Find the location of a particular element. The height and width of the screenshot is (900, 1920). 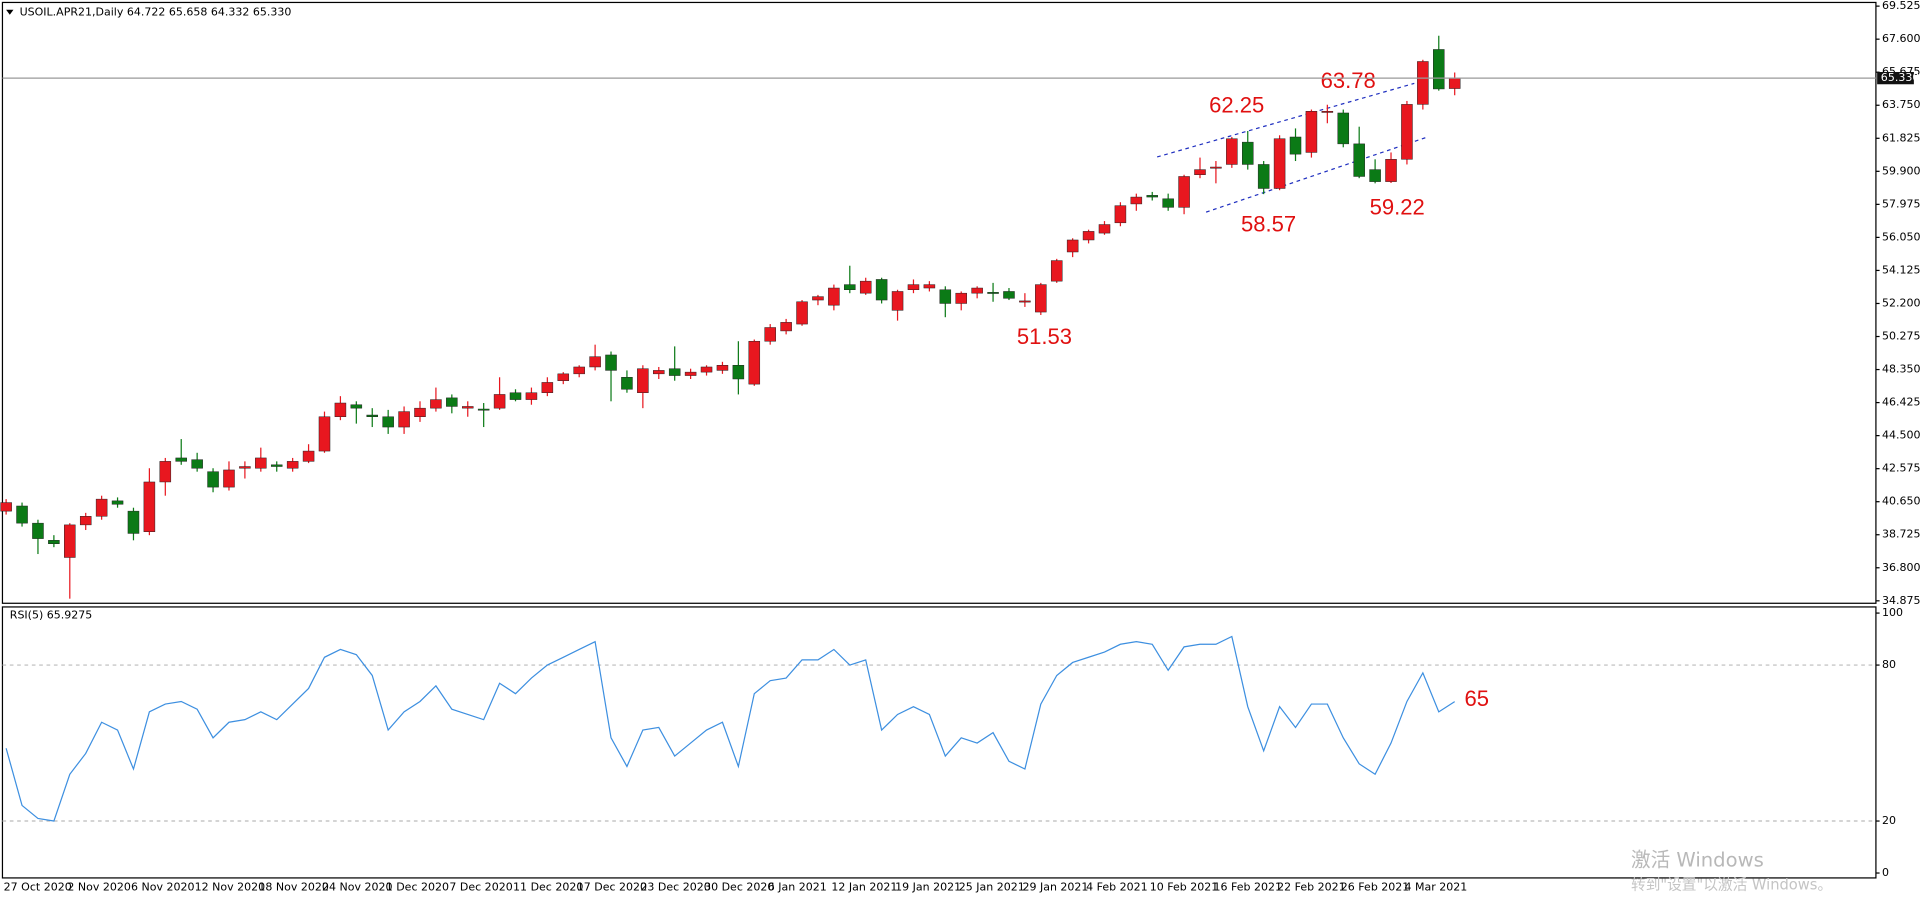

y-tick-label: 42.575 is located at coordinates (1901, 468).